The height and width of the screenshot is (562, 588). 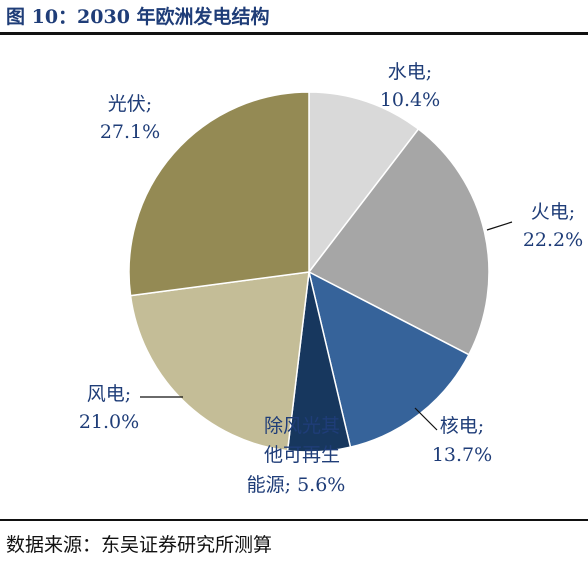 I want to click on slice-label-2-line-1: 火电;, so click(x=553, y=212).